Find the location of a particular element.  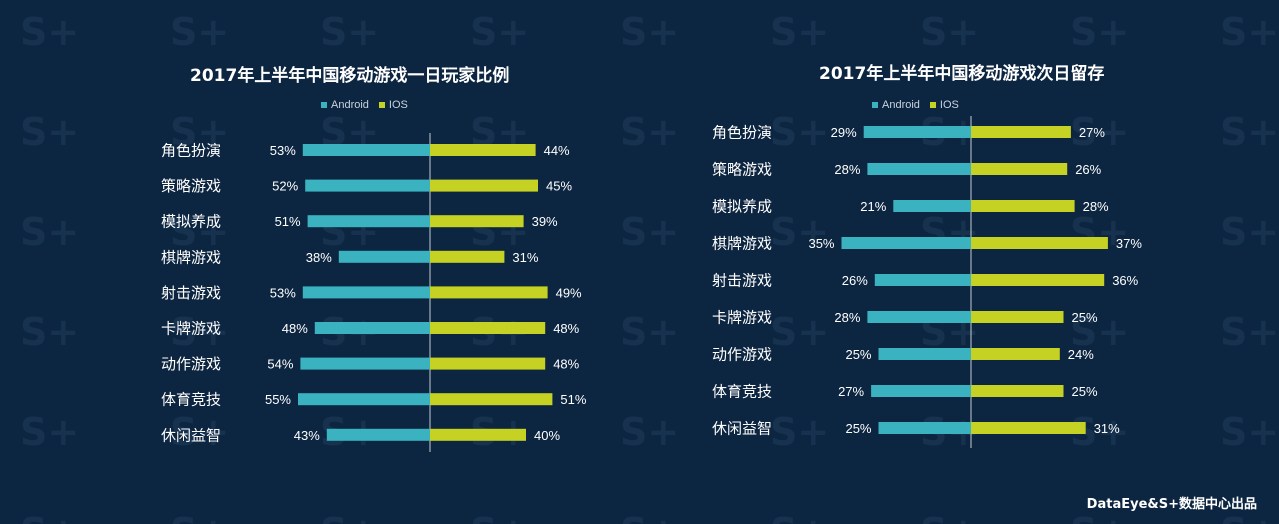

ios-value-label: 40% is located at coordinates (547, 435).